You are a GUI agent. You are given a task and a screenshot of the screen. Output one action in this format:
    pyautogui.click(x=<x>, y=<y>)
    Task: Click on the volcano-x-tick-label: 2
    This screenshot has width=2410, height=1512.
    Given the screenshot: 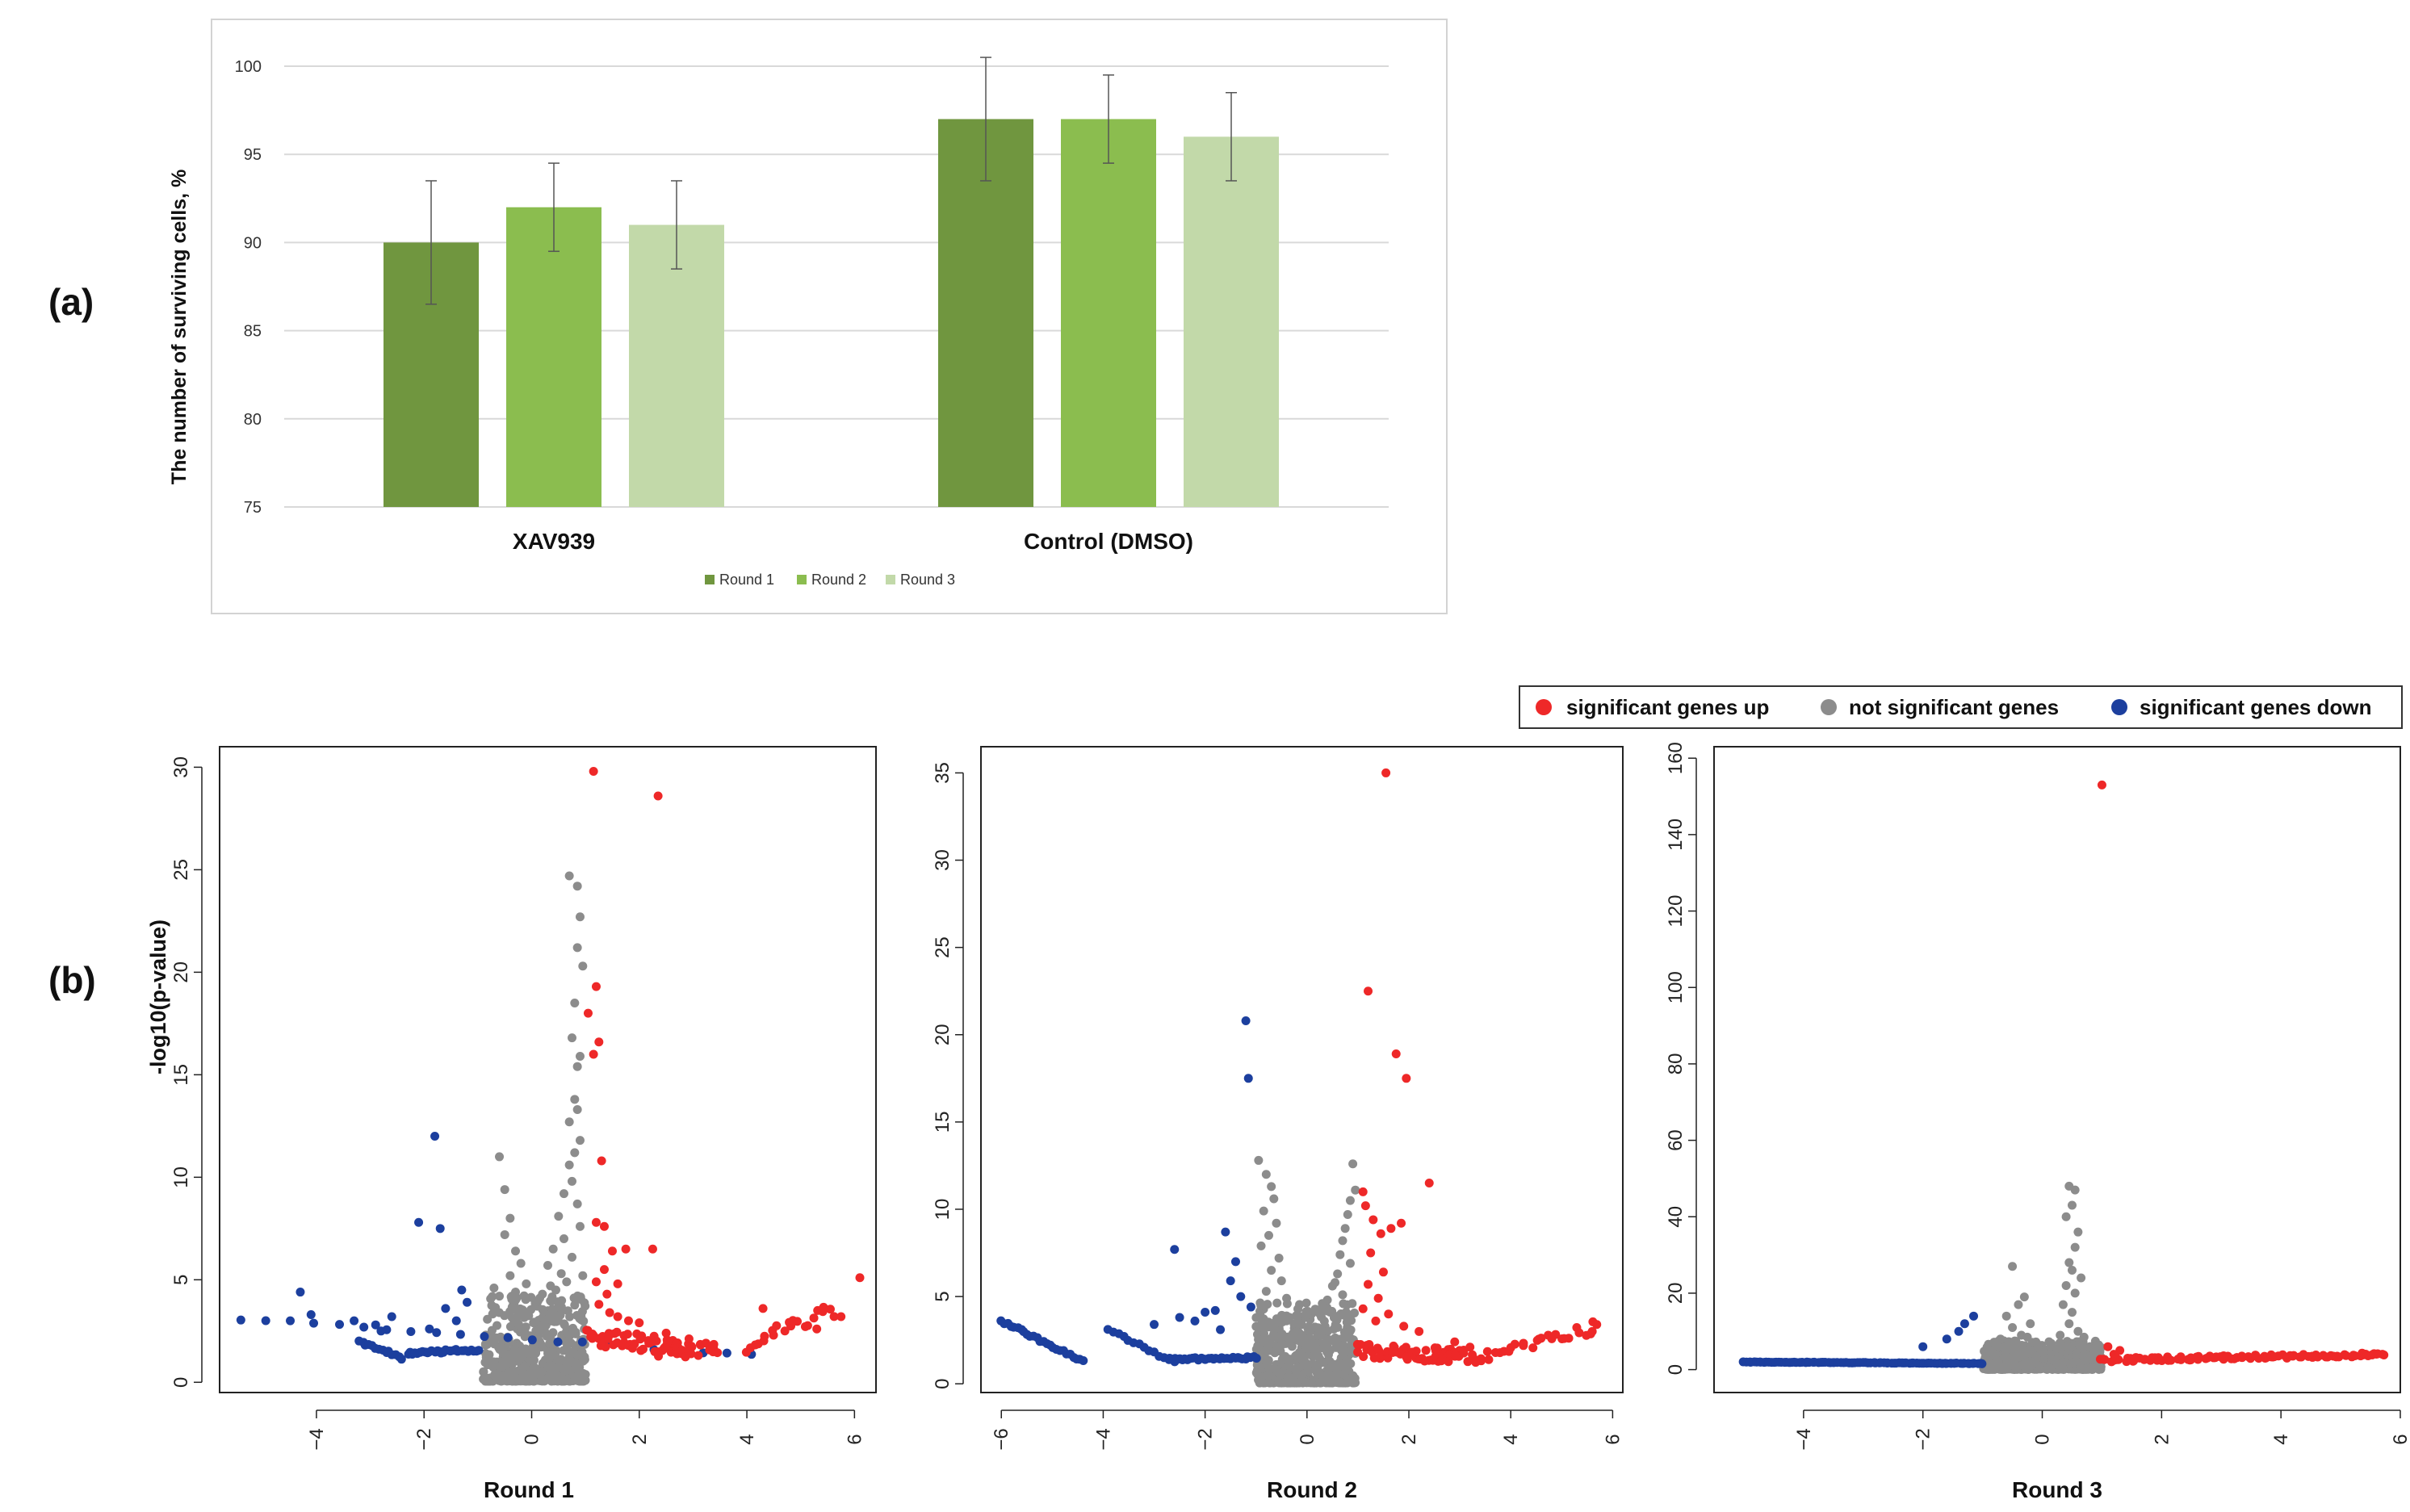 What is the action you would take?
    pyautogui.click(x=640, y=1439)
    